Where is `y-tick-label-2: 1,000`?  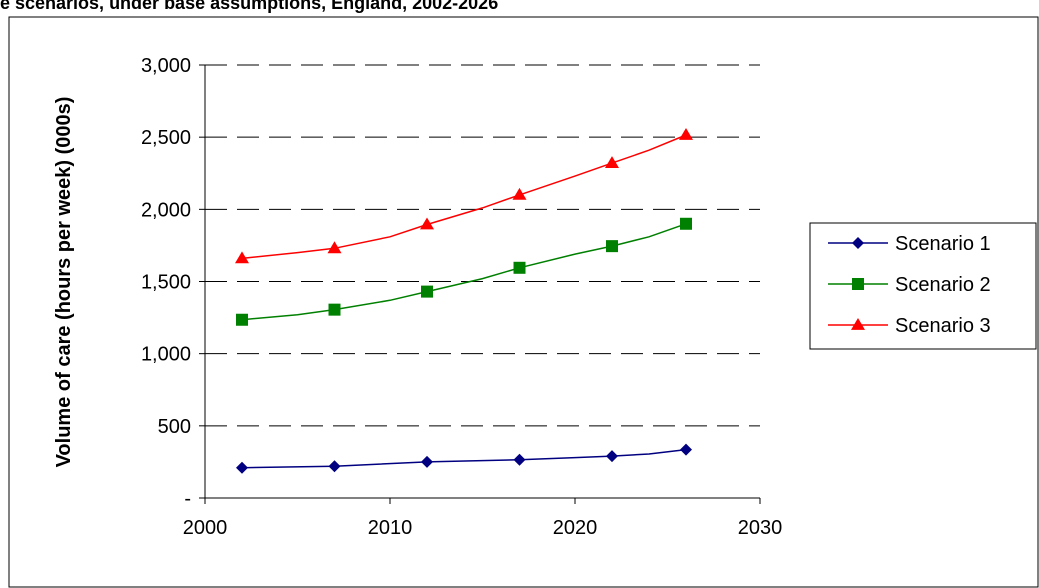 y-tick-label-2: 1,000 is located at coordinates (166, 355).